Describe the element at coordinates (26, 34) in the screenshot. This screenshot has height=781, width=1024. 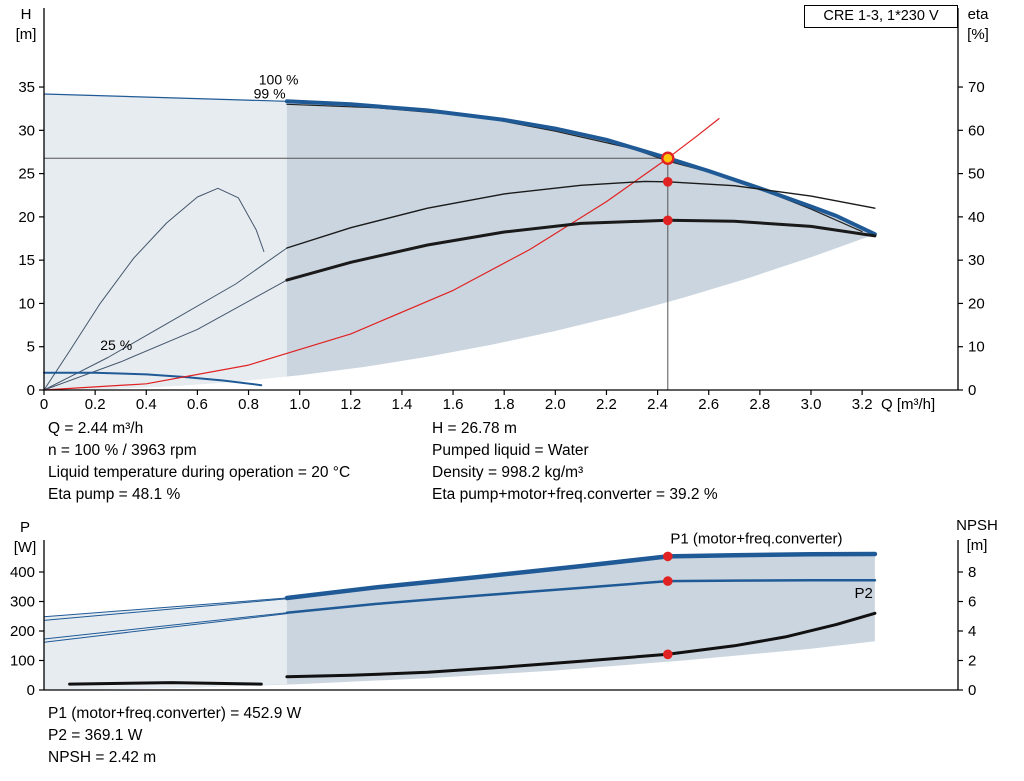
I see `y-left-axis-title: [m]` at that location.